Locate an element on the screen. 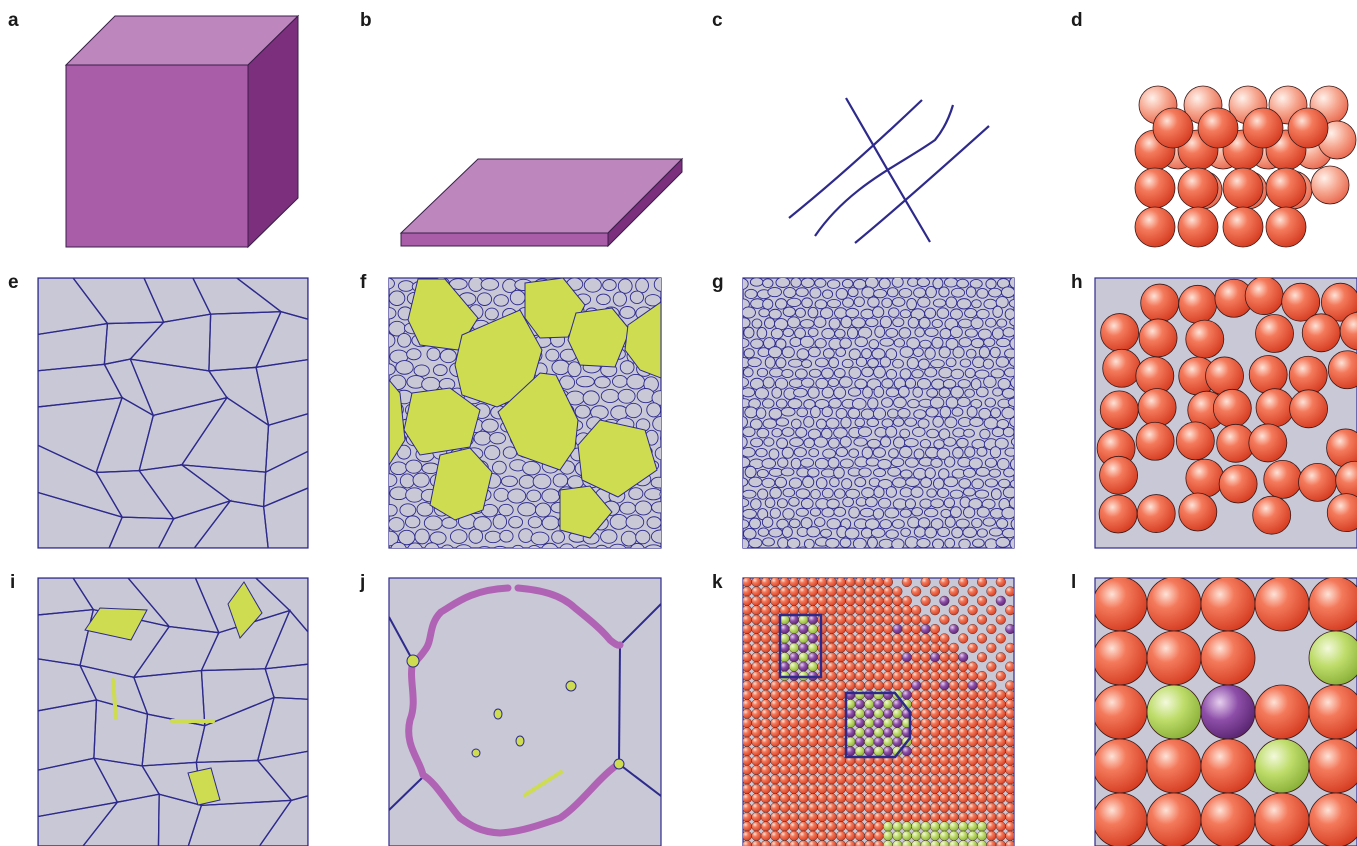 This screenshot has height=846, width=1357. grain-boundary is located at coordinates (406, 794).